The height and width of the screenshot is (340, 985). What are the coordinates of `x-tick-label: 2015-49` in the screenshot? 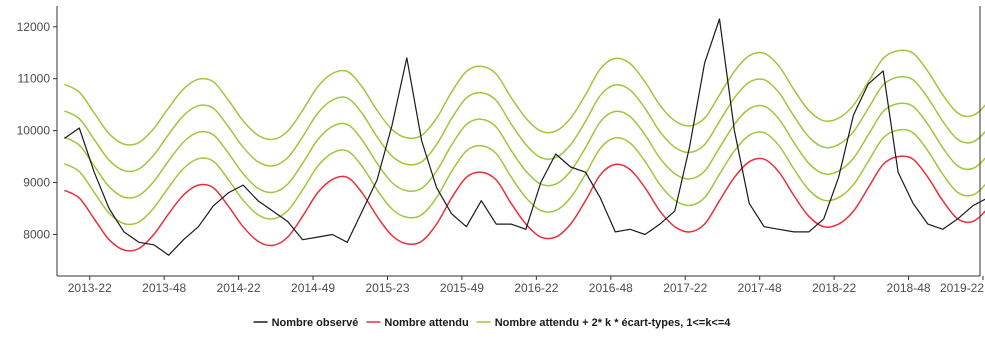 It's located at (462, 288).